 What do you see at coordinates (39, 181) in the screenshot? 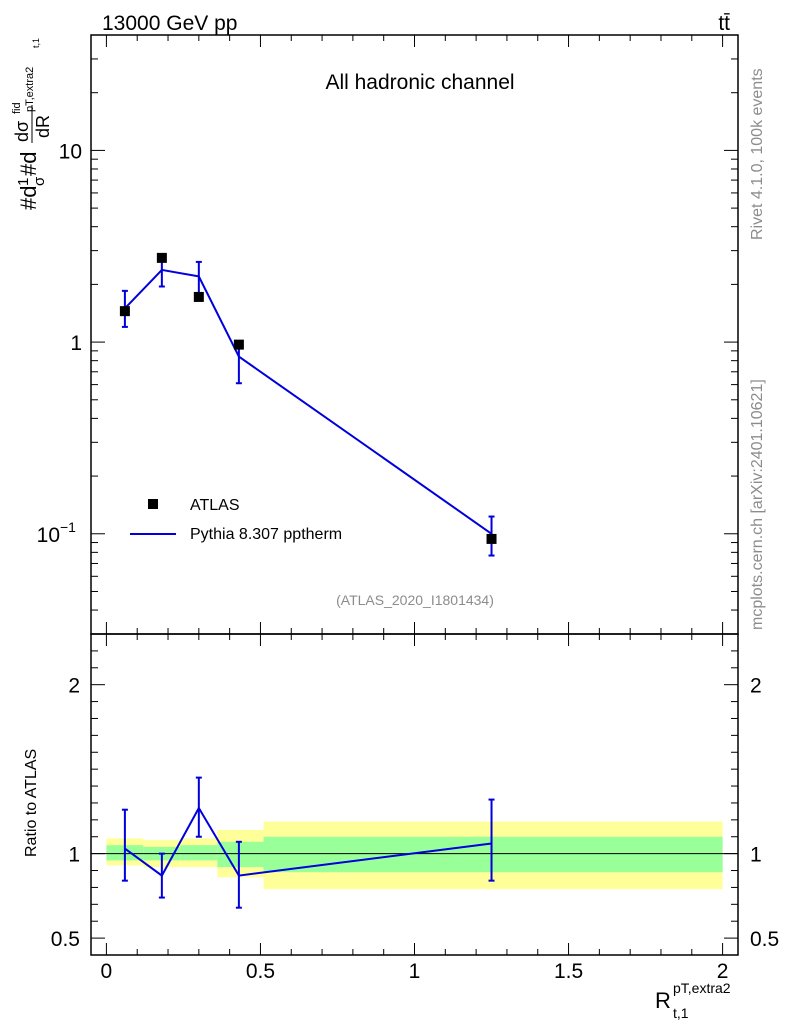
I see `ylabel-part-sigma: σ` at bounding box center [39, 181].